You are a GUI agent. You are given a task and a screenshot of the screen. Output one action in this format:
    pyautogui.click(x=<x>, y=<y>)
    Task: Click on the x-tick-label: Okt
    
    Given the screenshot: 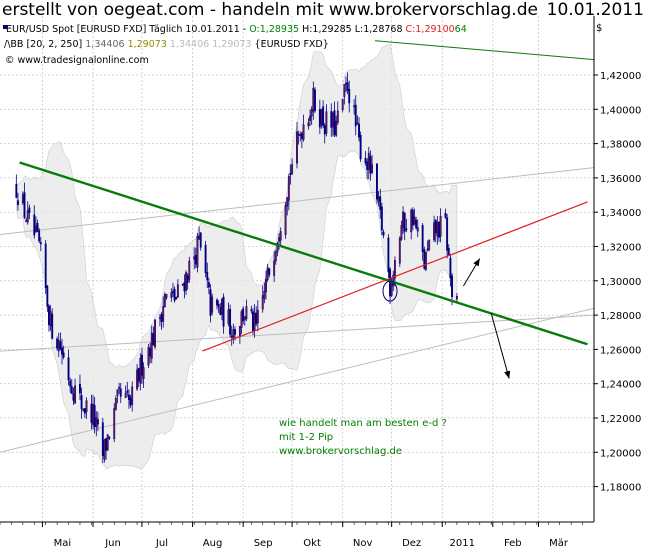 What is the action you would take?
    pyautogui.click(x=312, y=543)
    